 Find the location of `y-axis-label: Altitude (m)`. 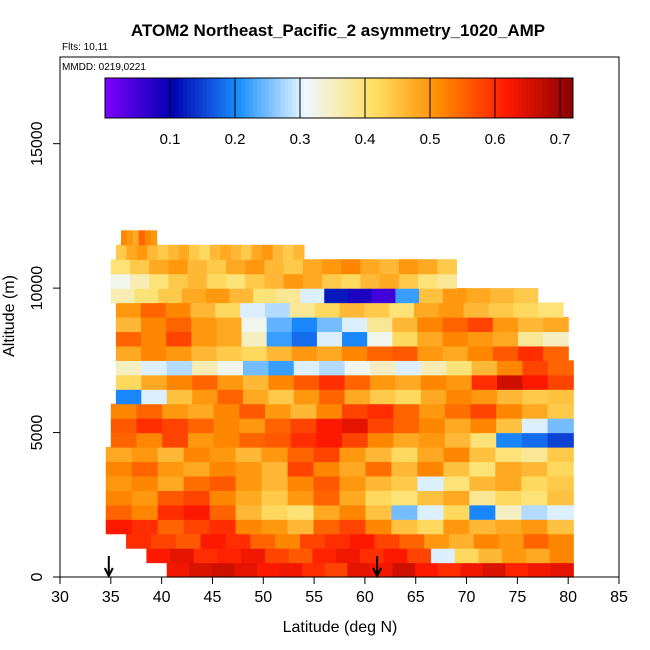

y-axis-label: Altitude (m) is located at coordinates (9, 316).